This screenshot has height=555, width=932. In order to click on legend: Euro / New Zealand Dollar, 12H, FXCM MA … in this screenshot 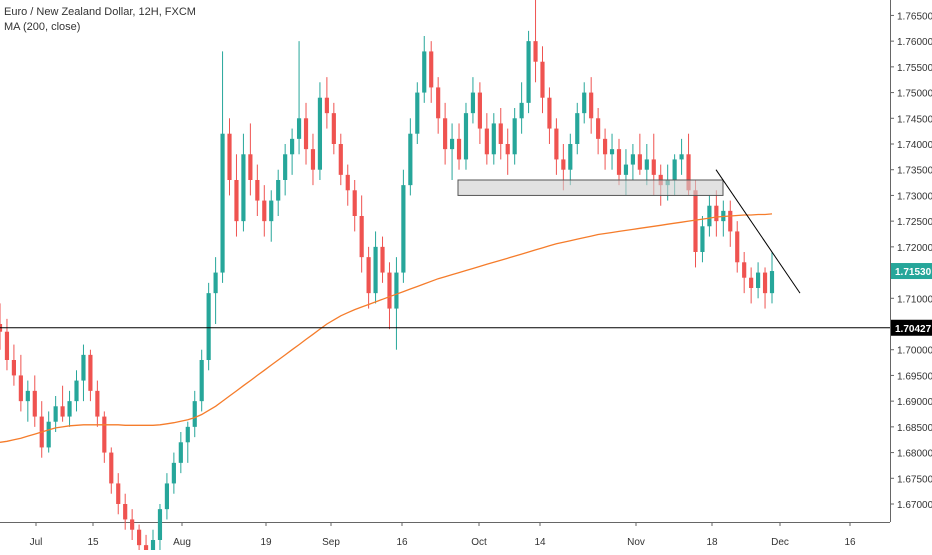, I will do `click(100, 20)`.